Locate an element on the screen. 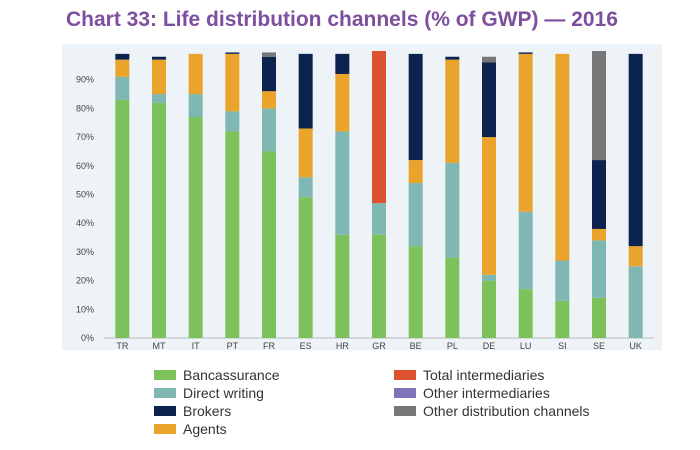 This screenshot has height=450, width=700. bar-tr-bancassurance is located at coordinates (122, 218).